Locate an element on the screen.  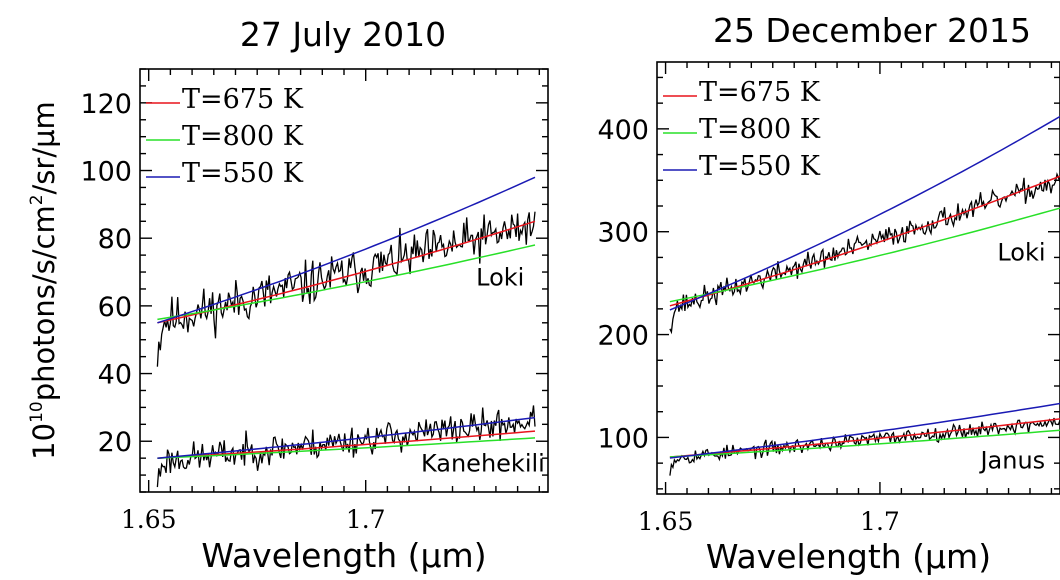
y-axis-label-ylabel-base: 10 is located at coordinates (44, 441).